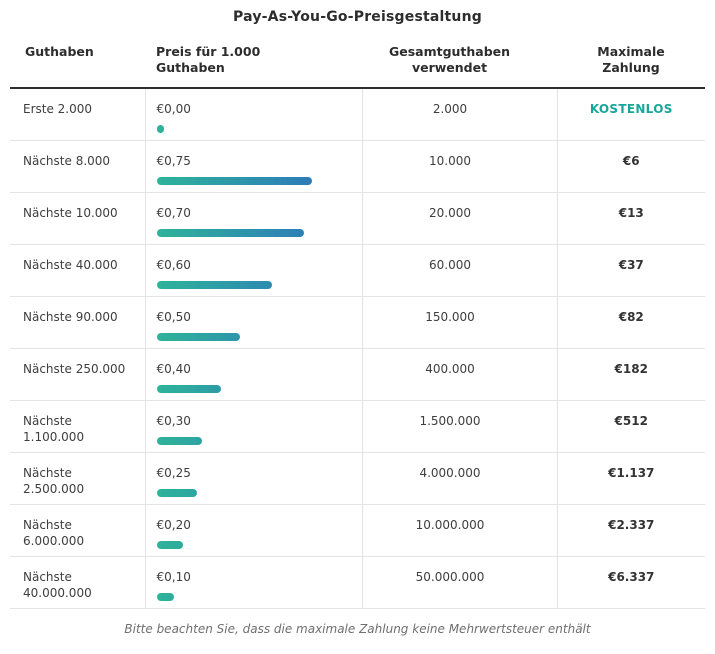  What do you see at coordinates (173, 212) in the screenshot?
I see `price-value: €0,70` at bounding box center [173, 212].